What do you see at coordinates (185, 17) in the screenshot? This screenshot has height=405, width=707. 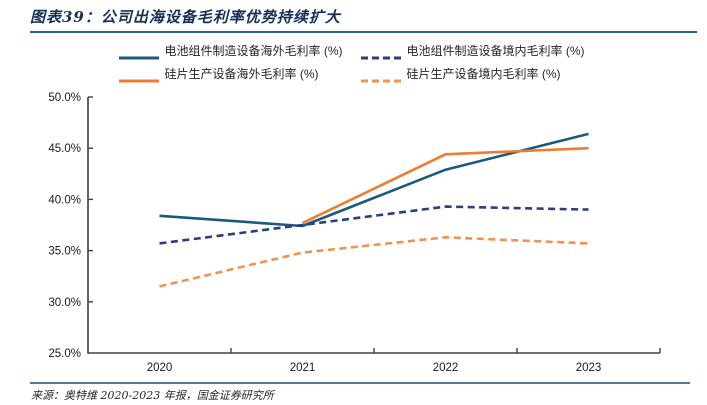 I see `figure-title: 图表39：公司出海设备毛利率优势持续扩大` at bounding box center [185, 17].